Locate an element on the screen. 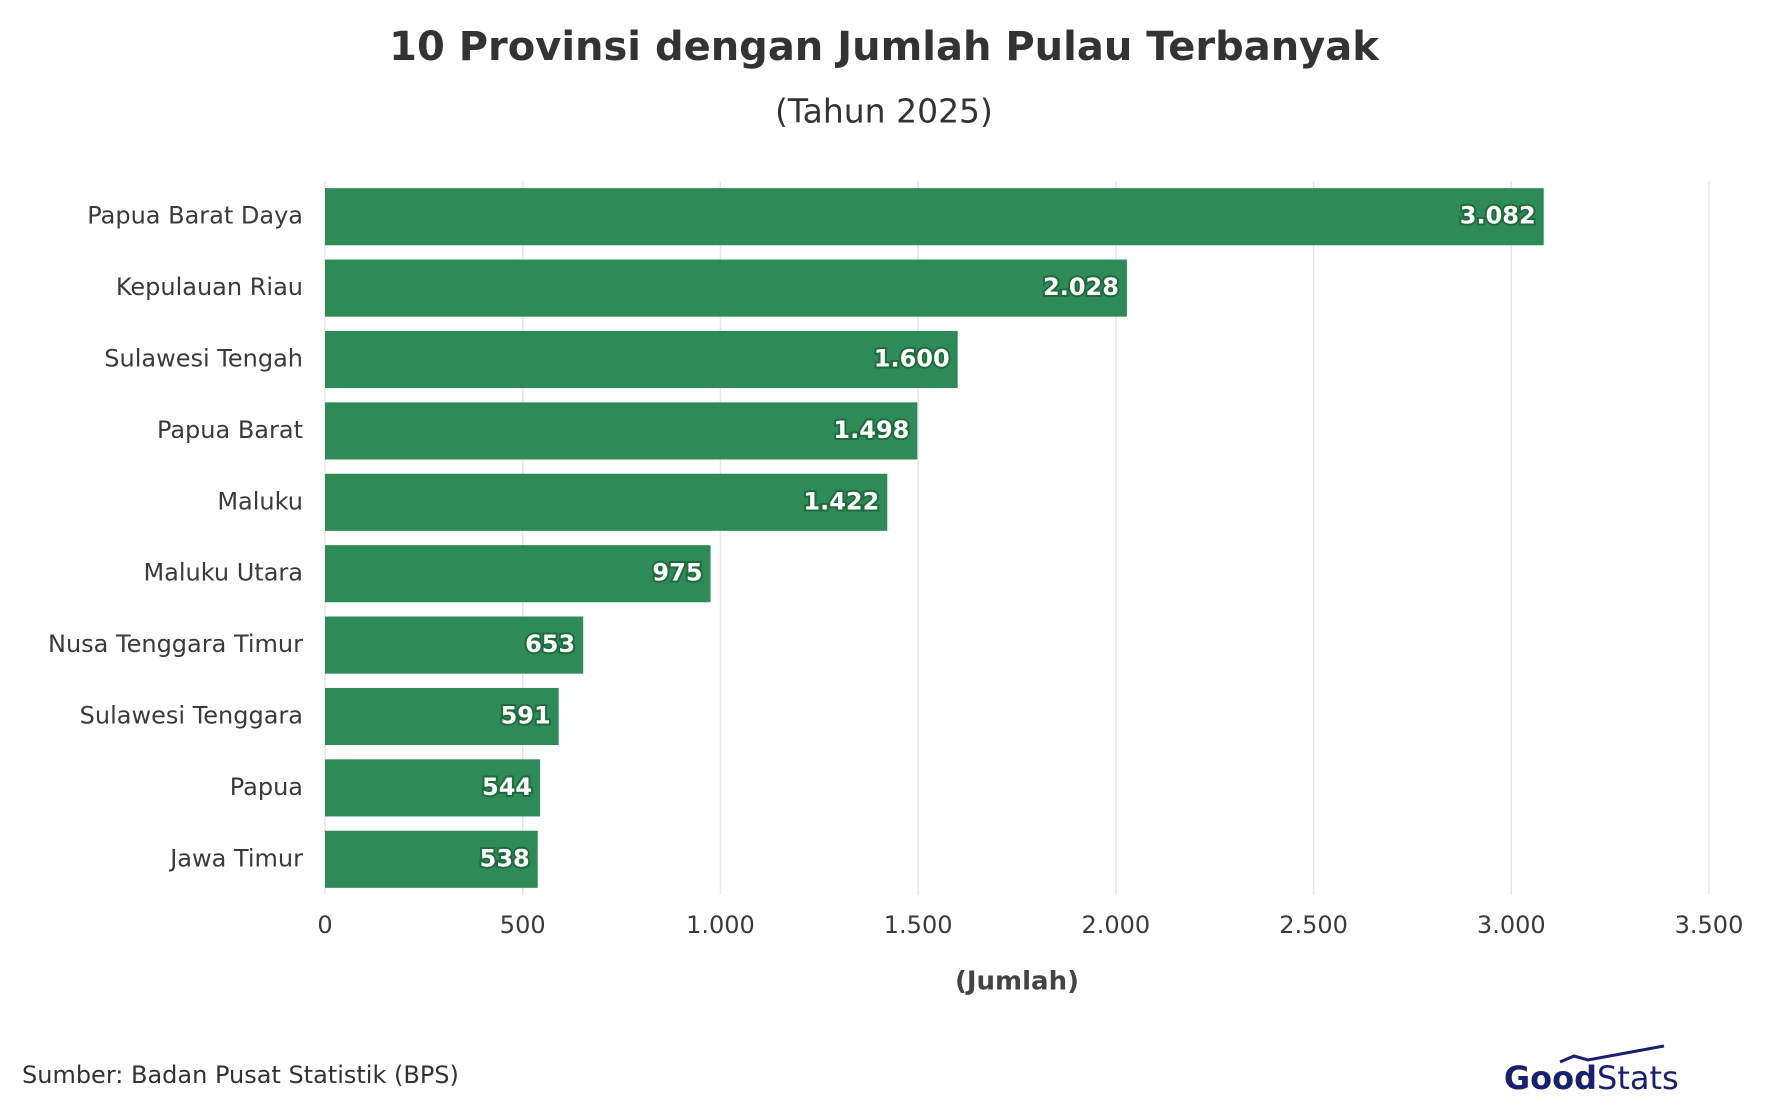  data-label: 653 is located at coordinates (550, 644).